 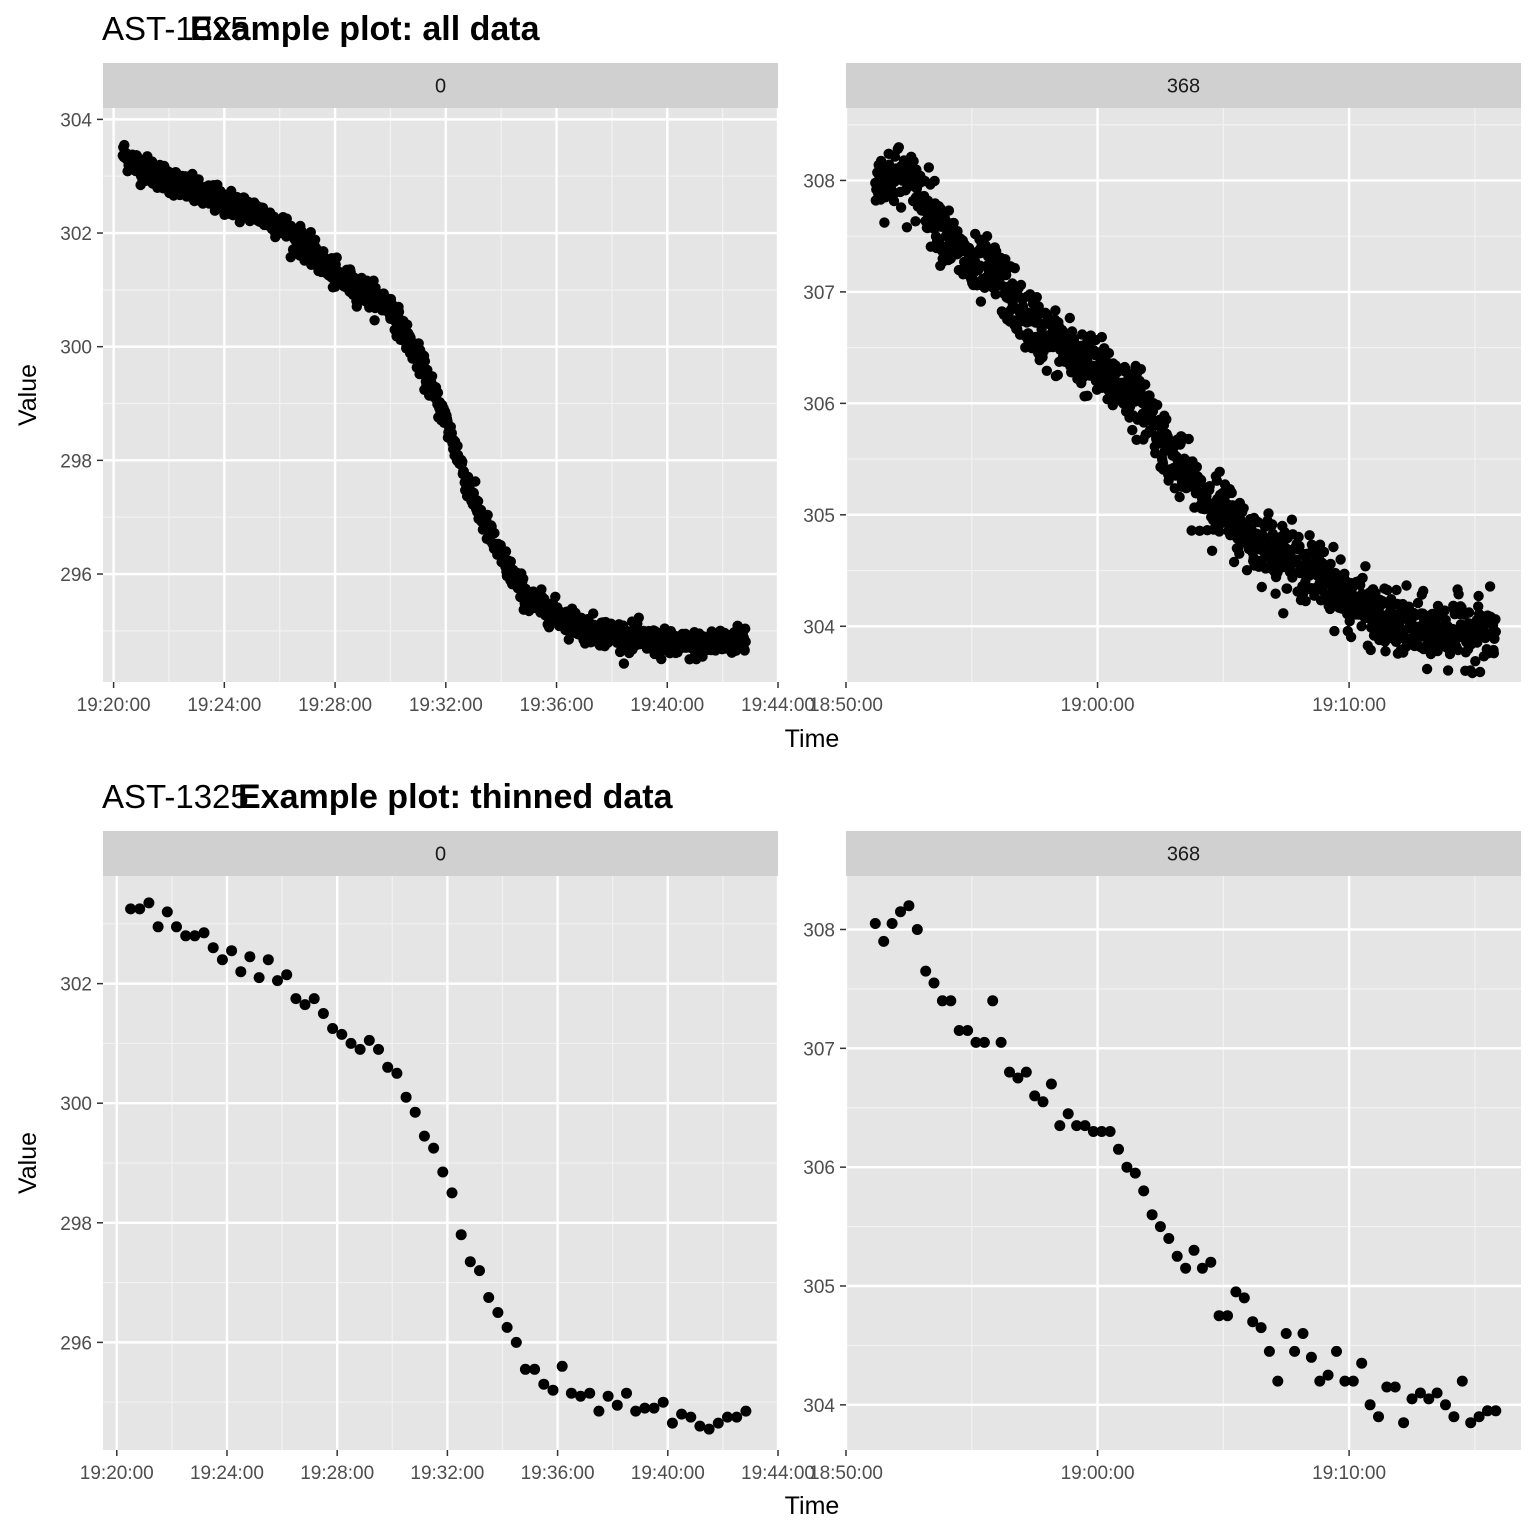 What do you see at coordinates (1098, 705) in the screenshot?
I see `x-tick-label: 19:00:00` at bounding box center [1098, 705].